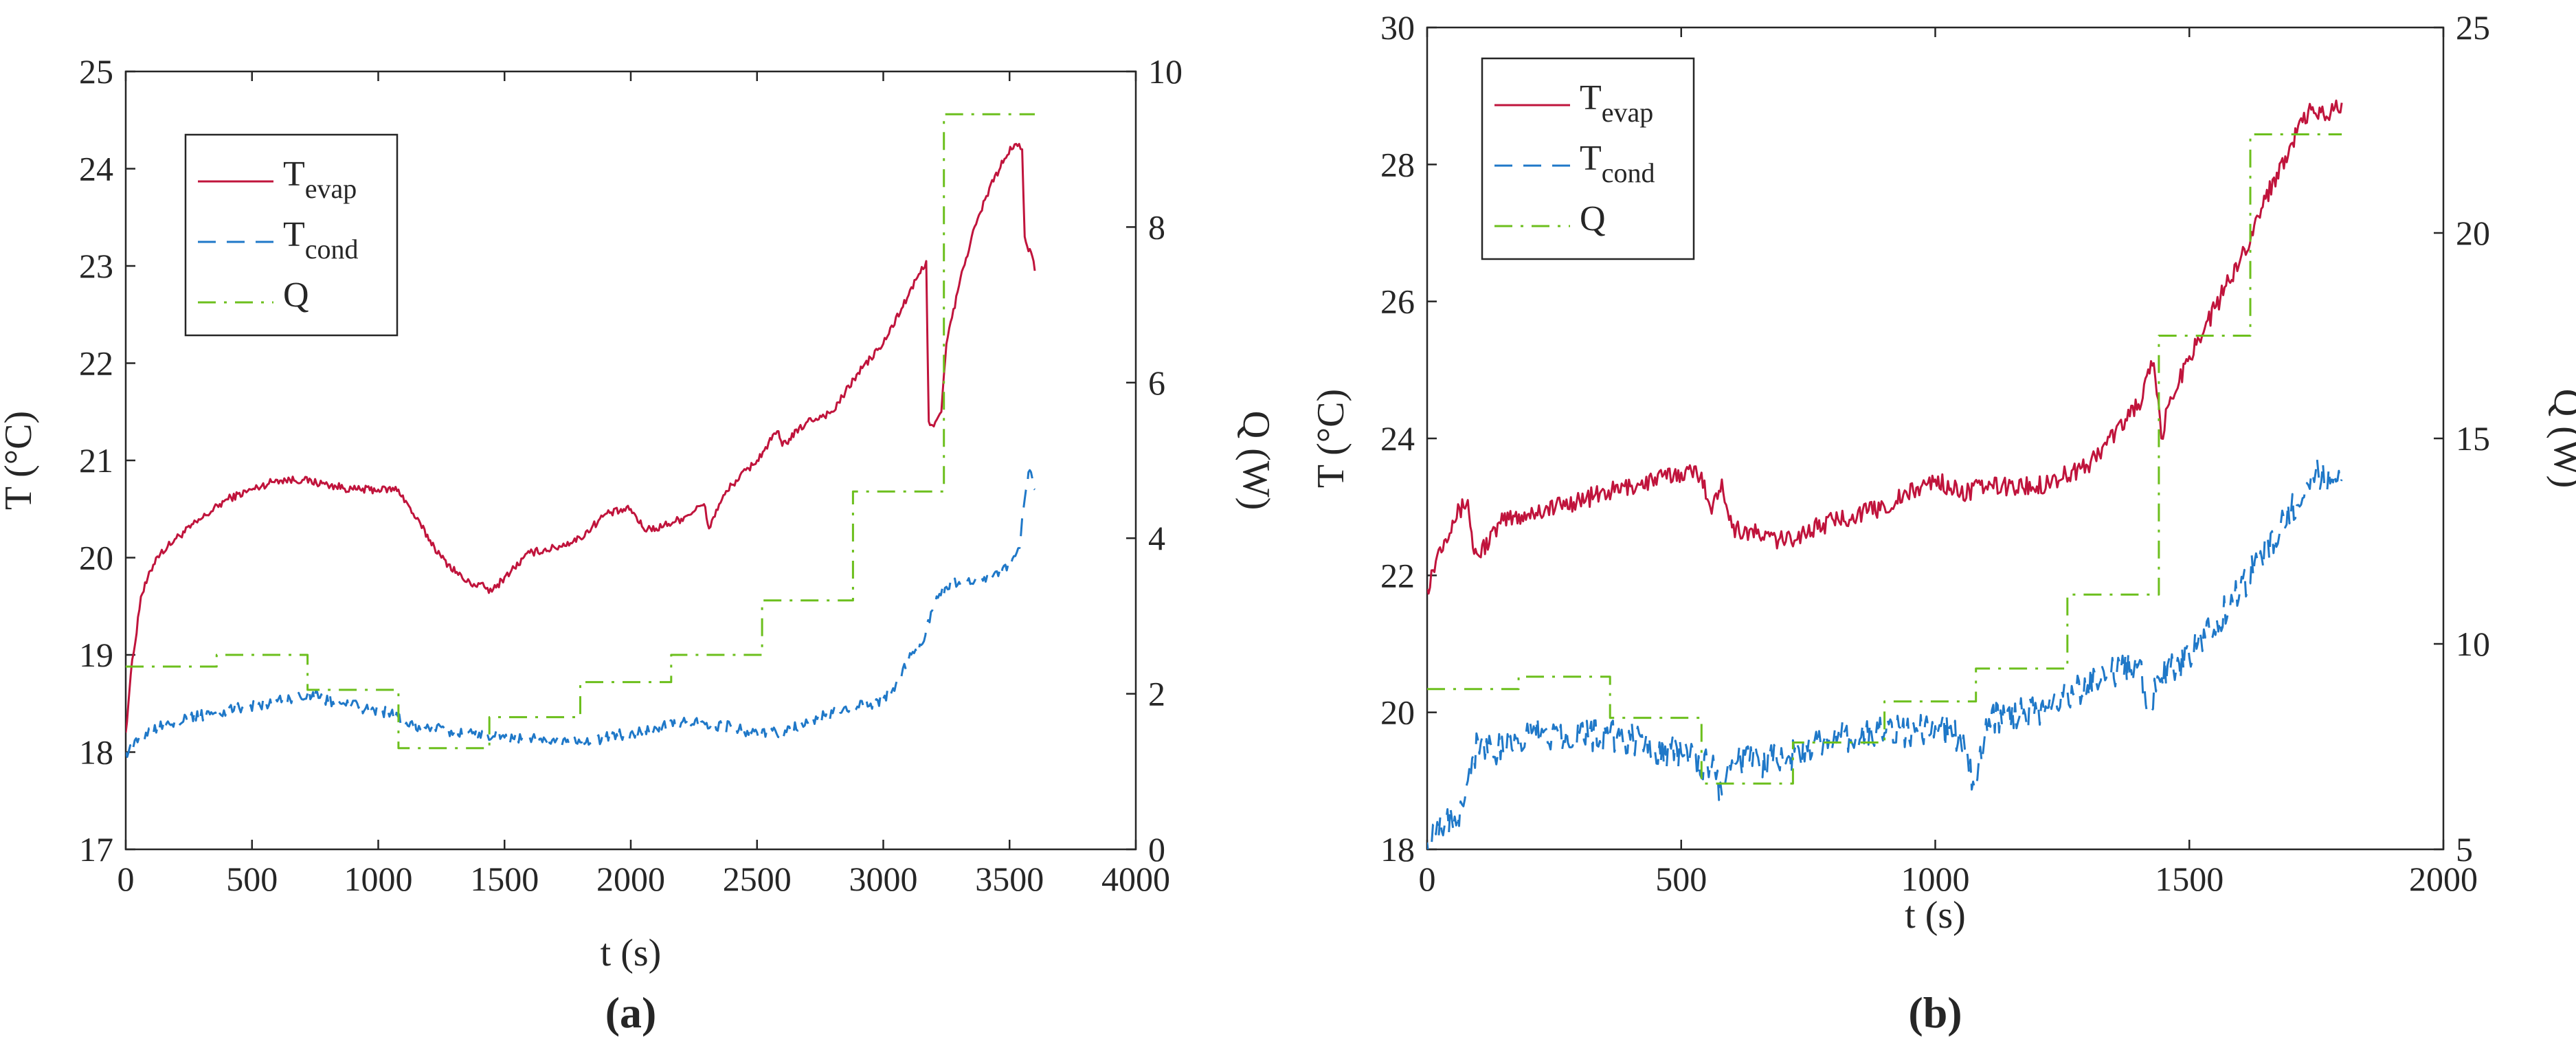 The height and width of the screenshot is (1061, 2576). Describe the element at coordinates (2473, 233) in the screenshot. I see `y-right-tick-label: 20` at that location.